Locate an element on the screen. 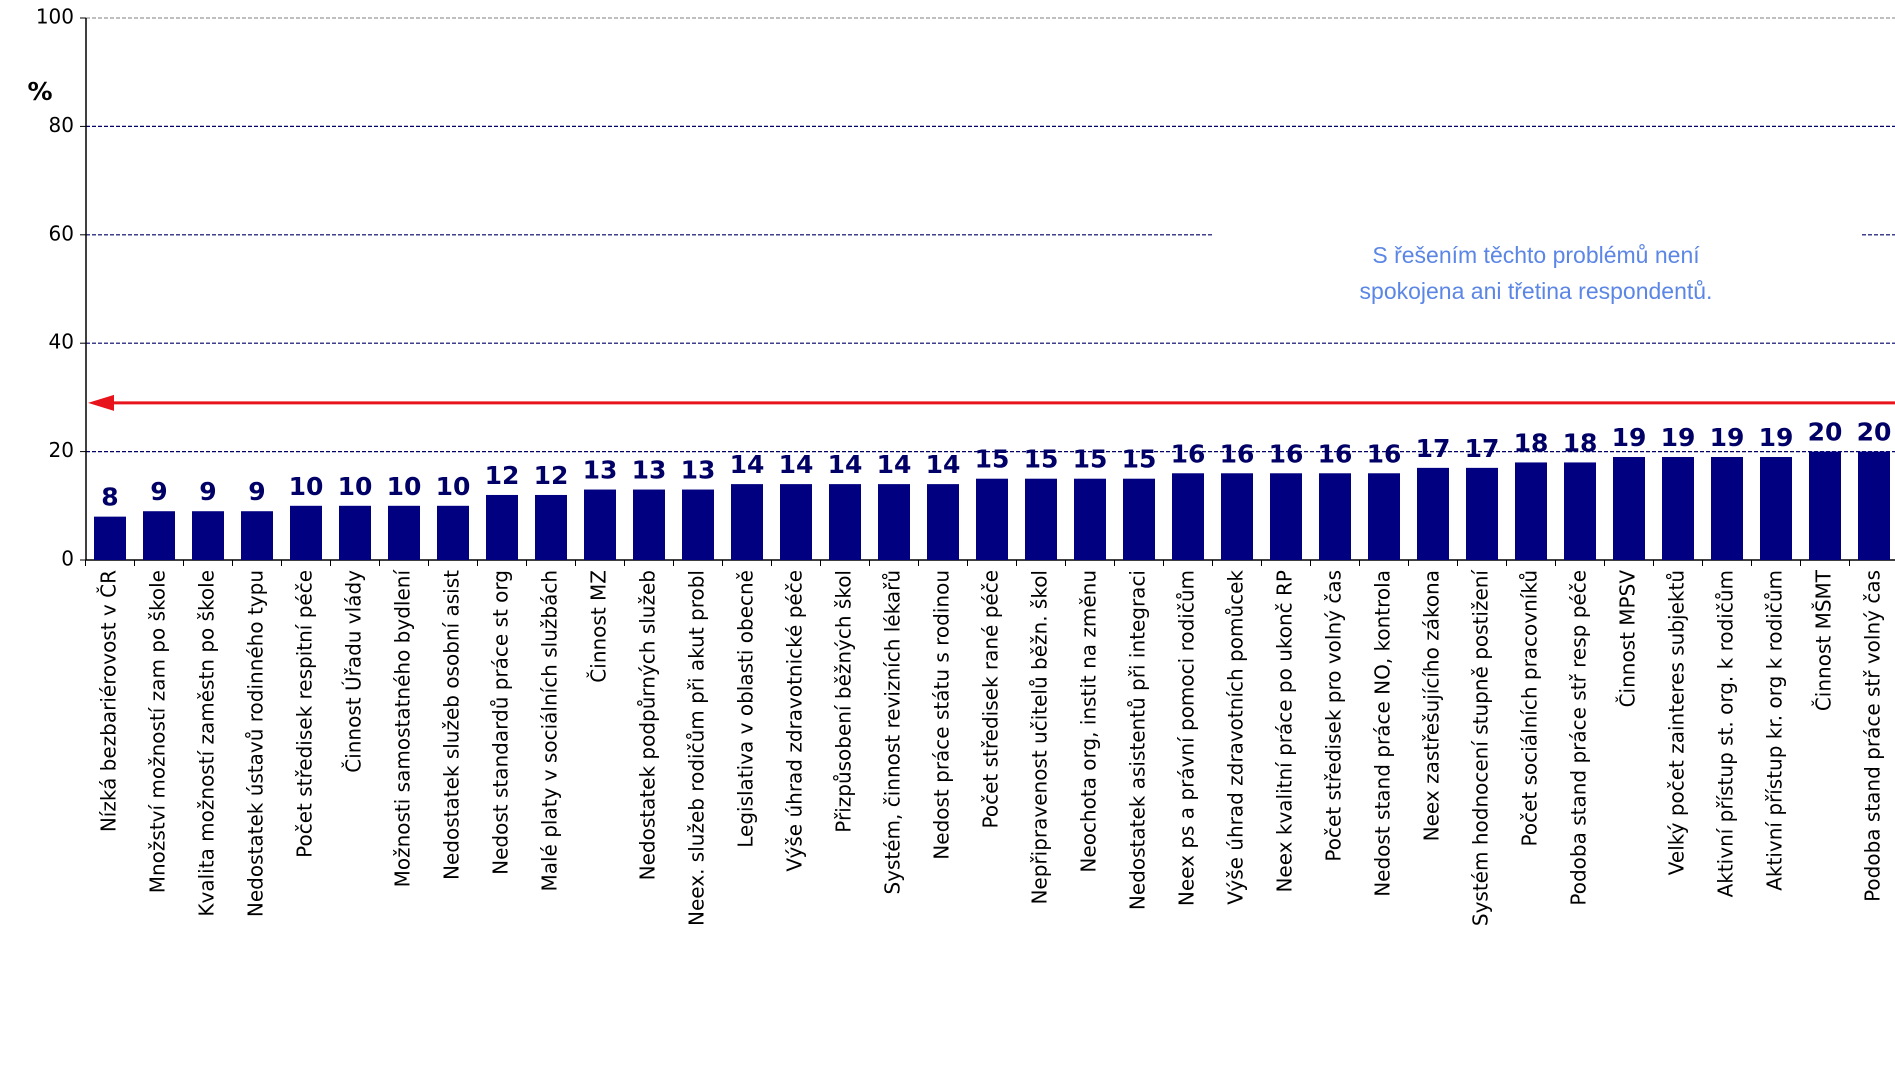 This screenshot has width=1895, height=1081. y-axis-label: % is located at coordinates (39, 91).